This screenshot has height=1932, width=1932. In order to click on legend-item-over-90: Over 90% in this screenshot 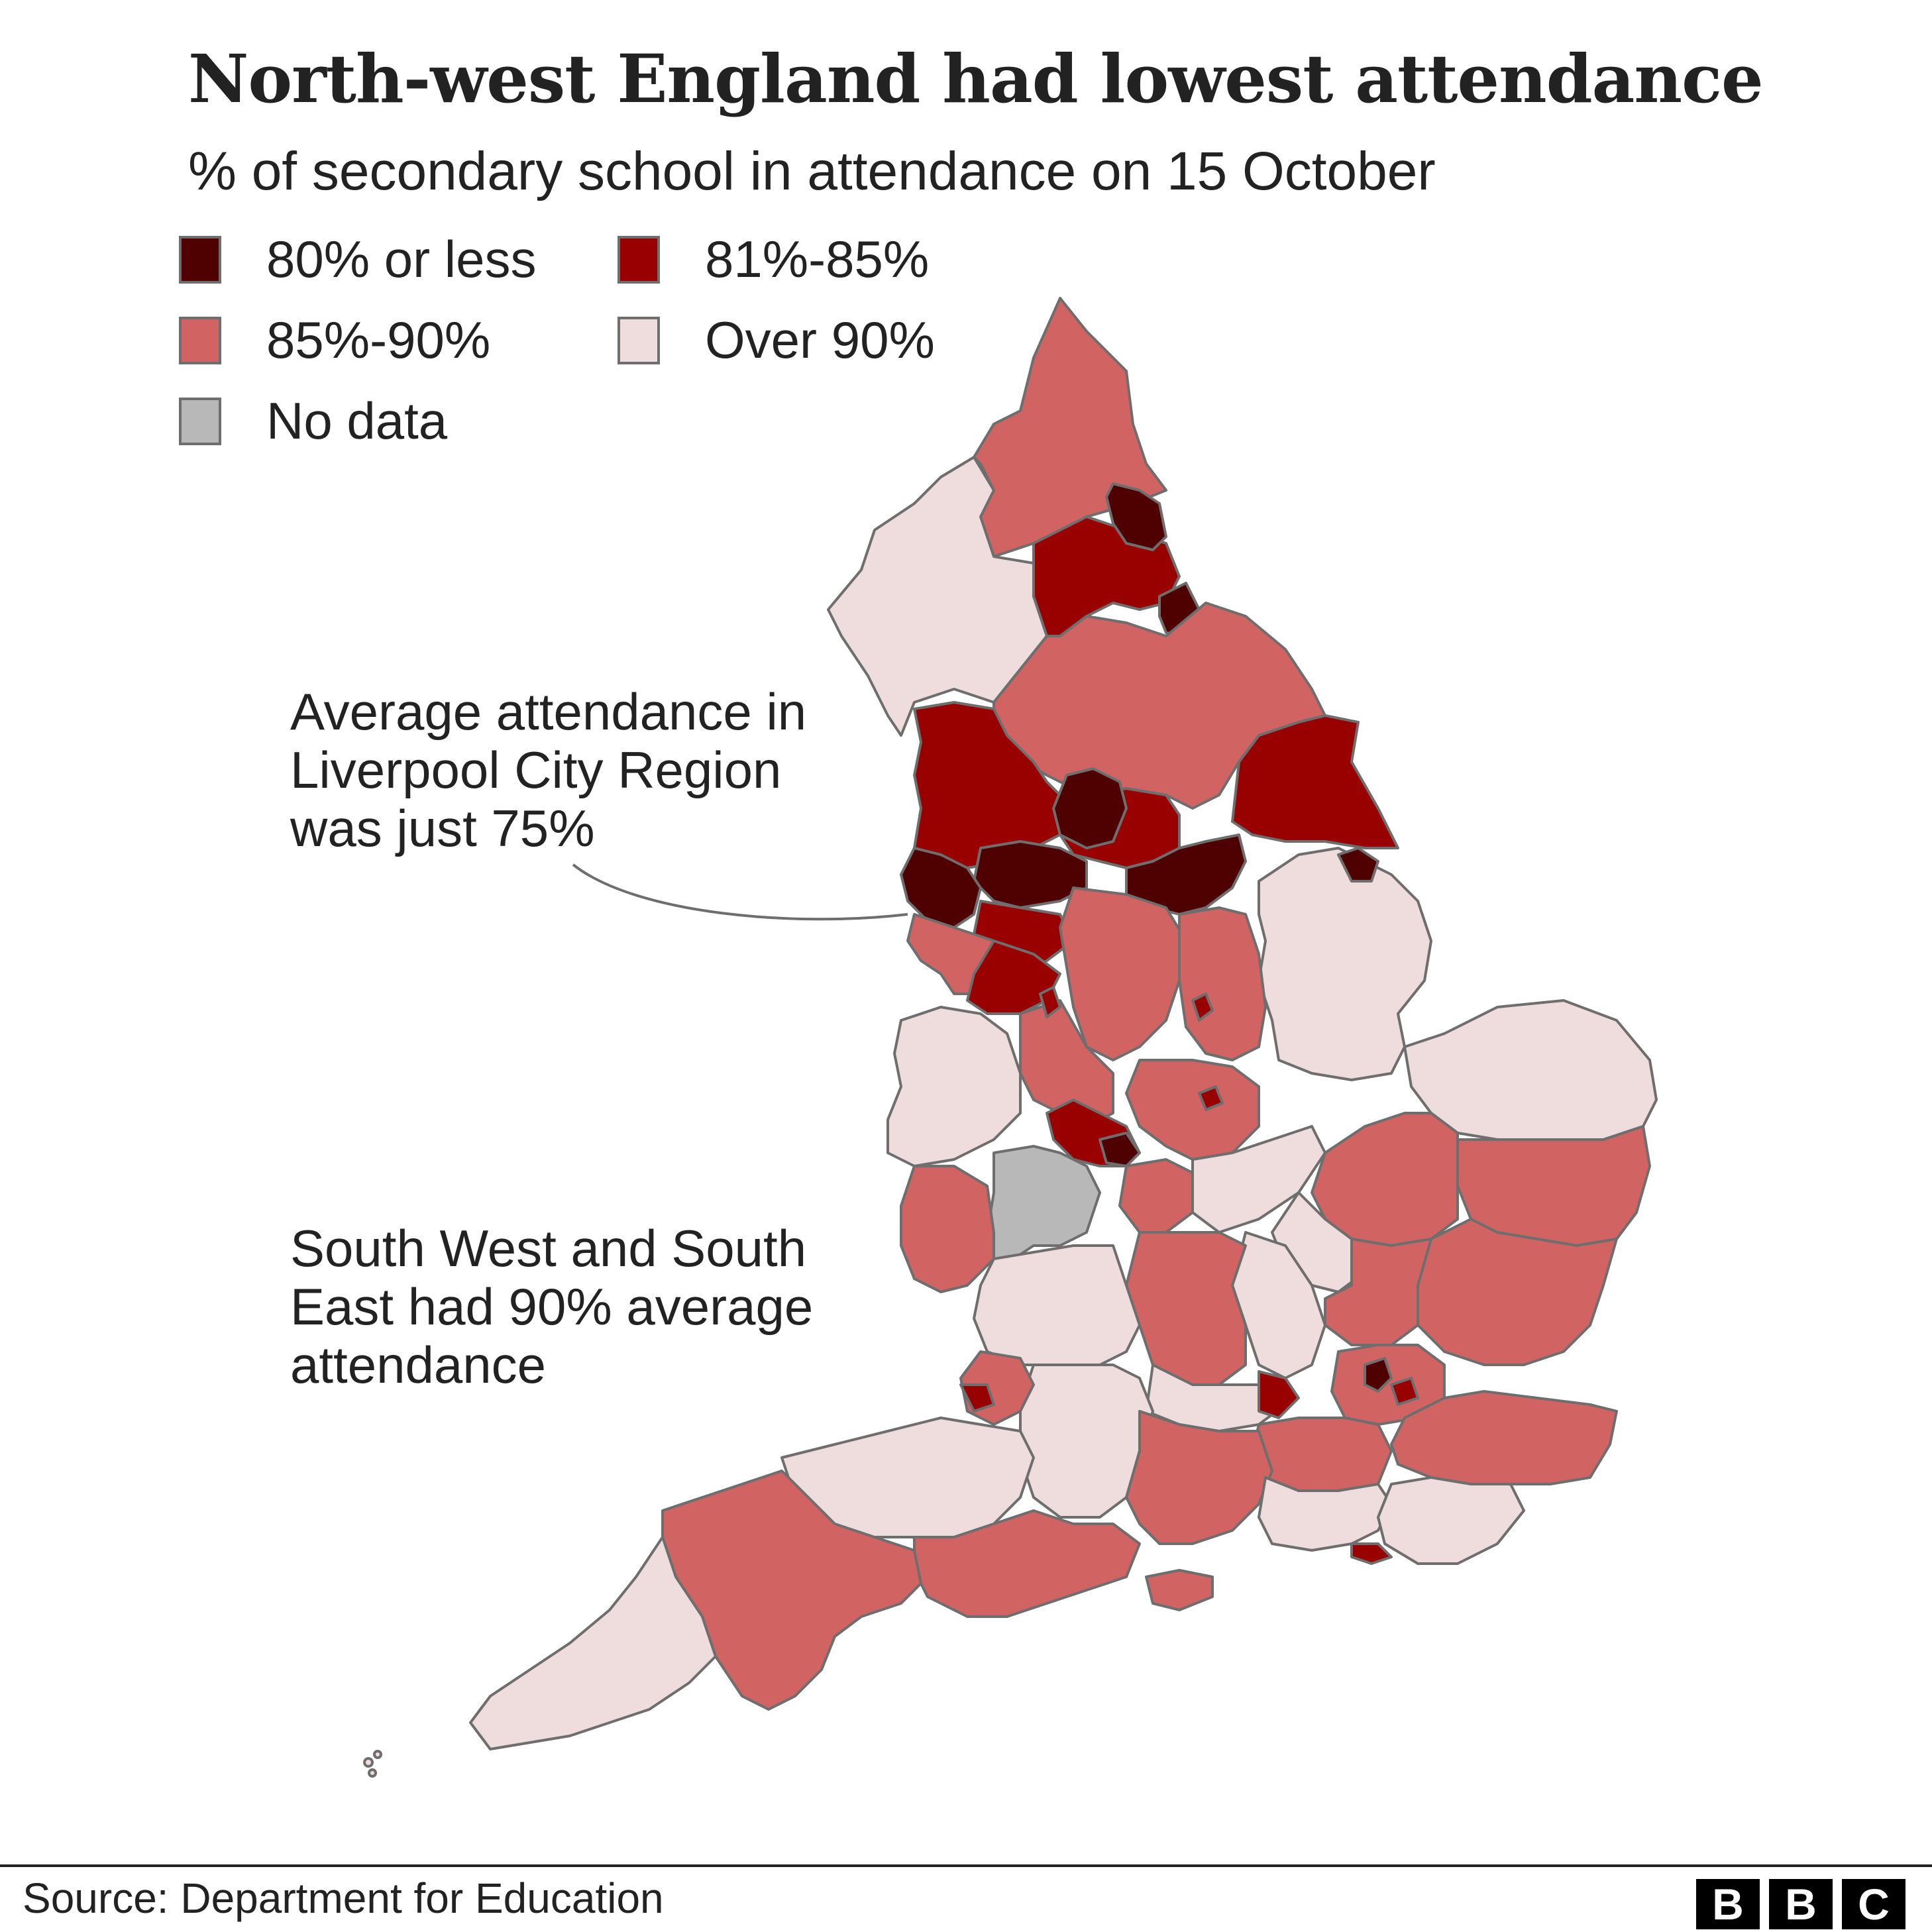, I will do `click(776, 340)`.